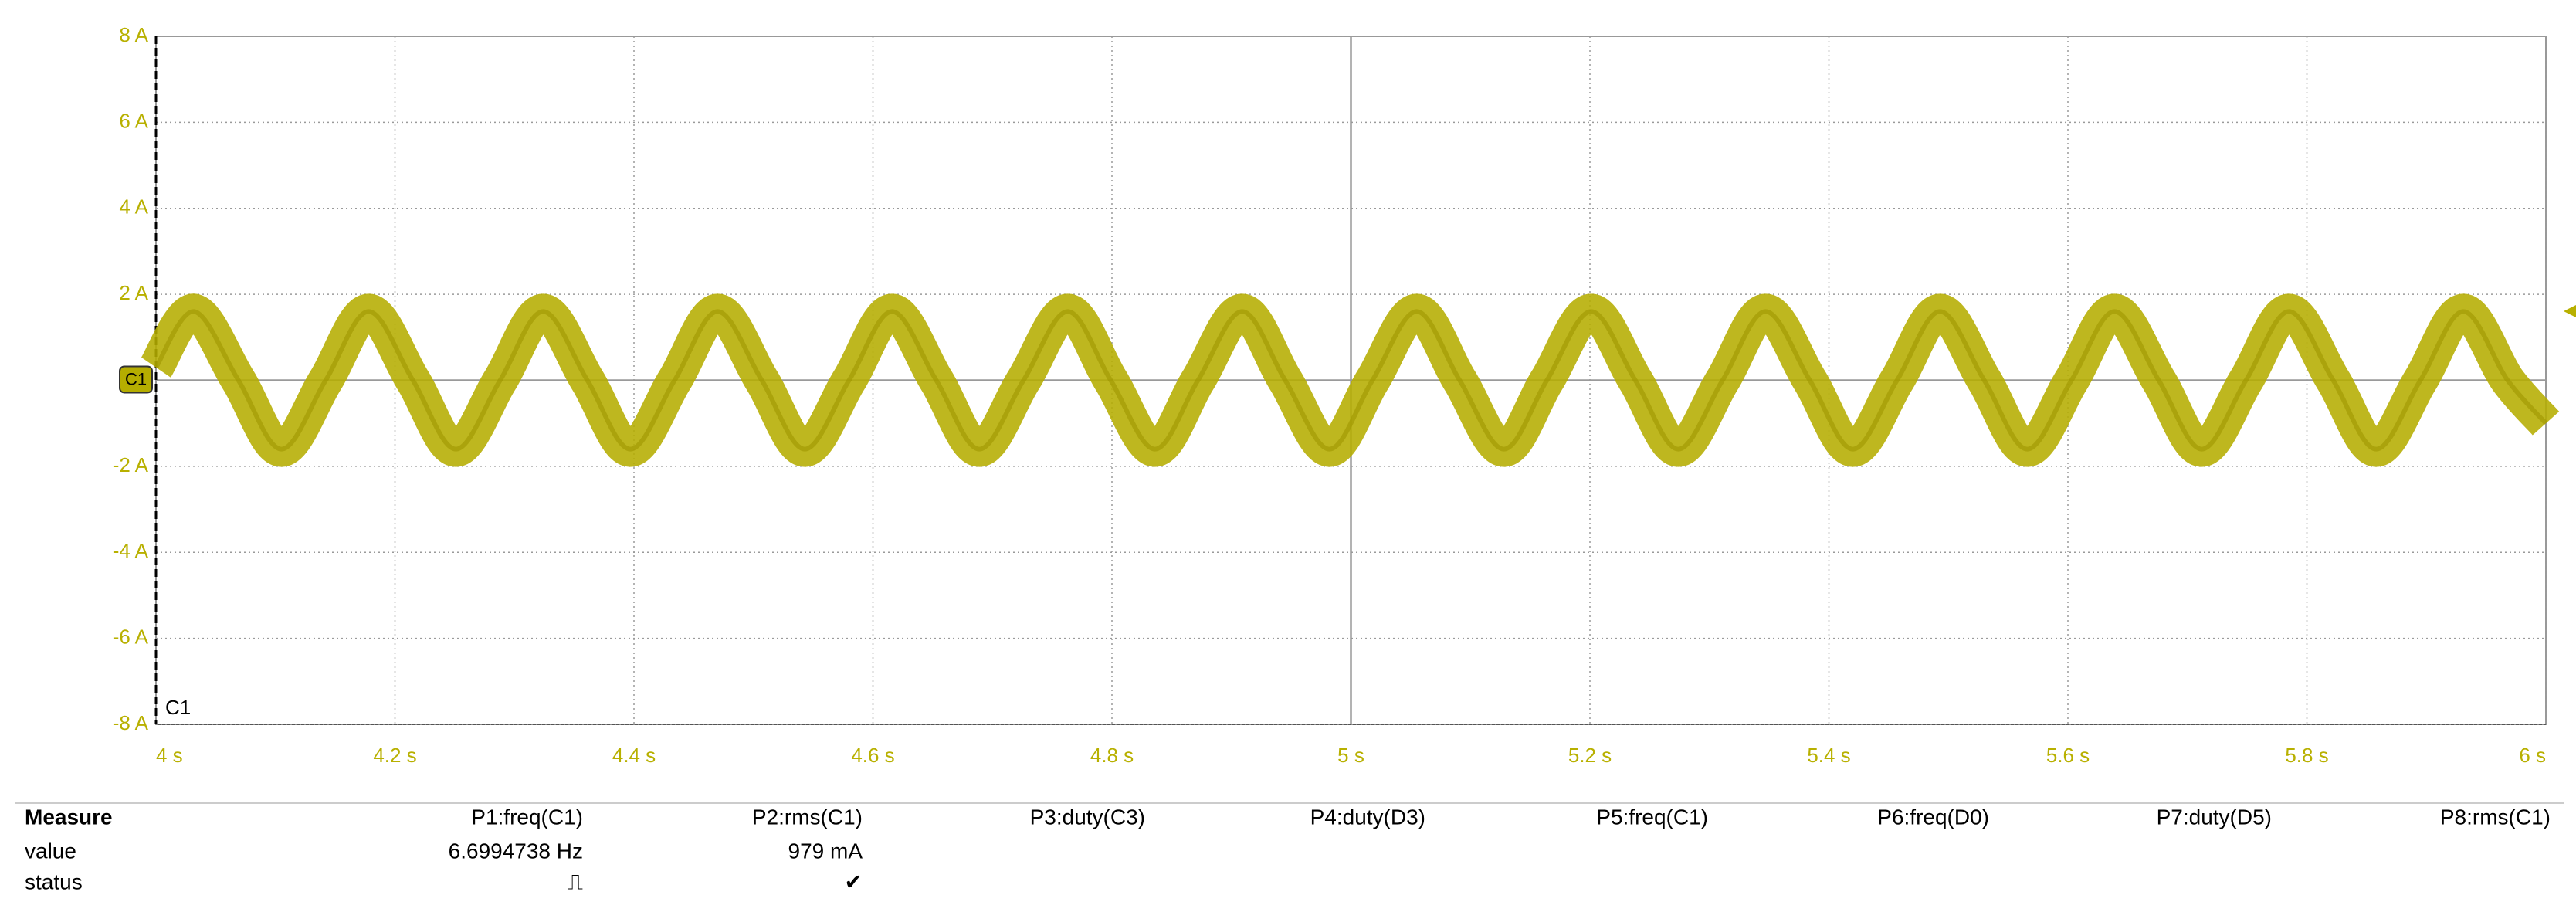 The width and height of the screenshot is (2576, 912). I want to click on table-header: P3:duty(C3), so click(1087, 817).